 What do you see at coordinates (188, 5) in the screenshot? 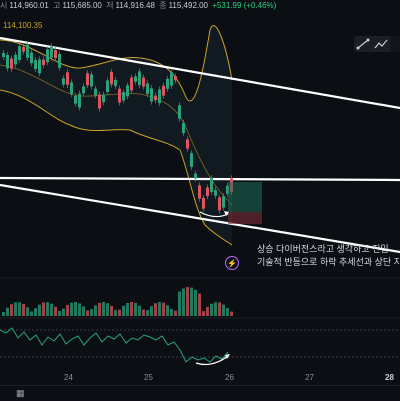
I see `close-value: 115,492.00` at bounding box center [188, 5].